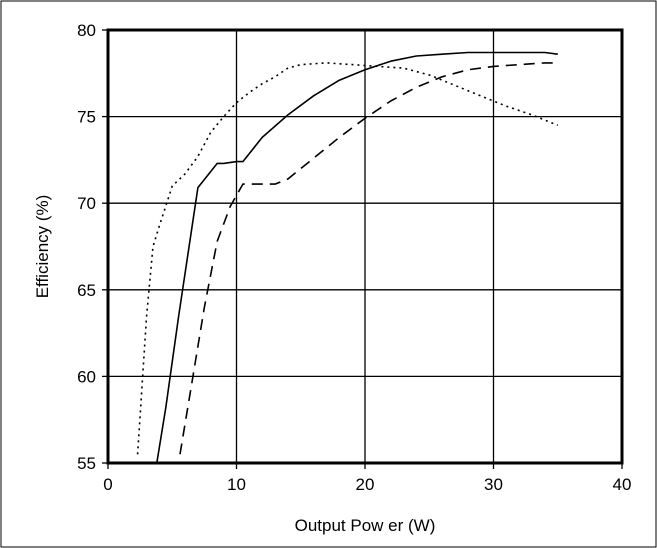 This screenshot has height=548, width=657. I want to click on x-axis-ticks: 0 10 20 30 40, so click(367, 478).